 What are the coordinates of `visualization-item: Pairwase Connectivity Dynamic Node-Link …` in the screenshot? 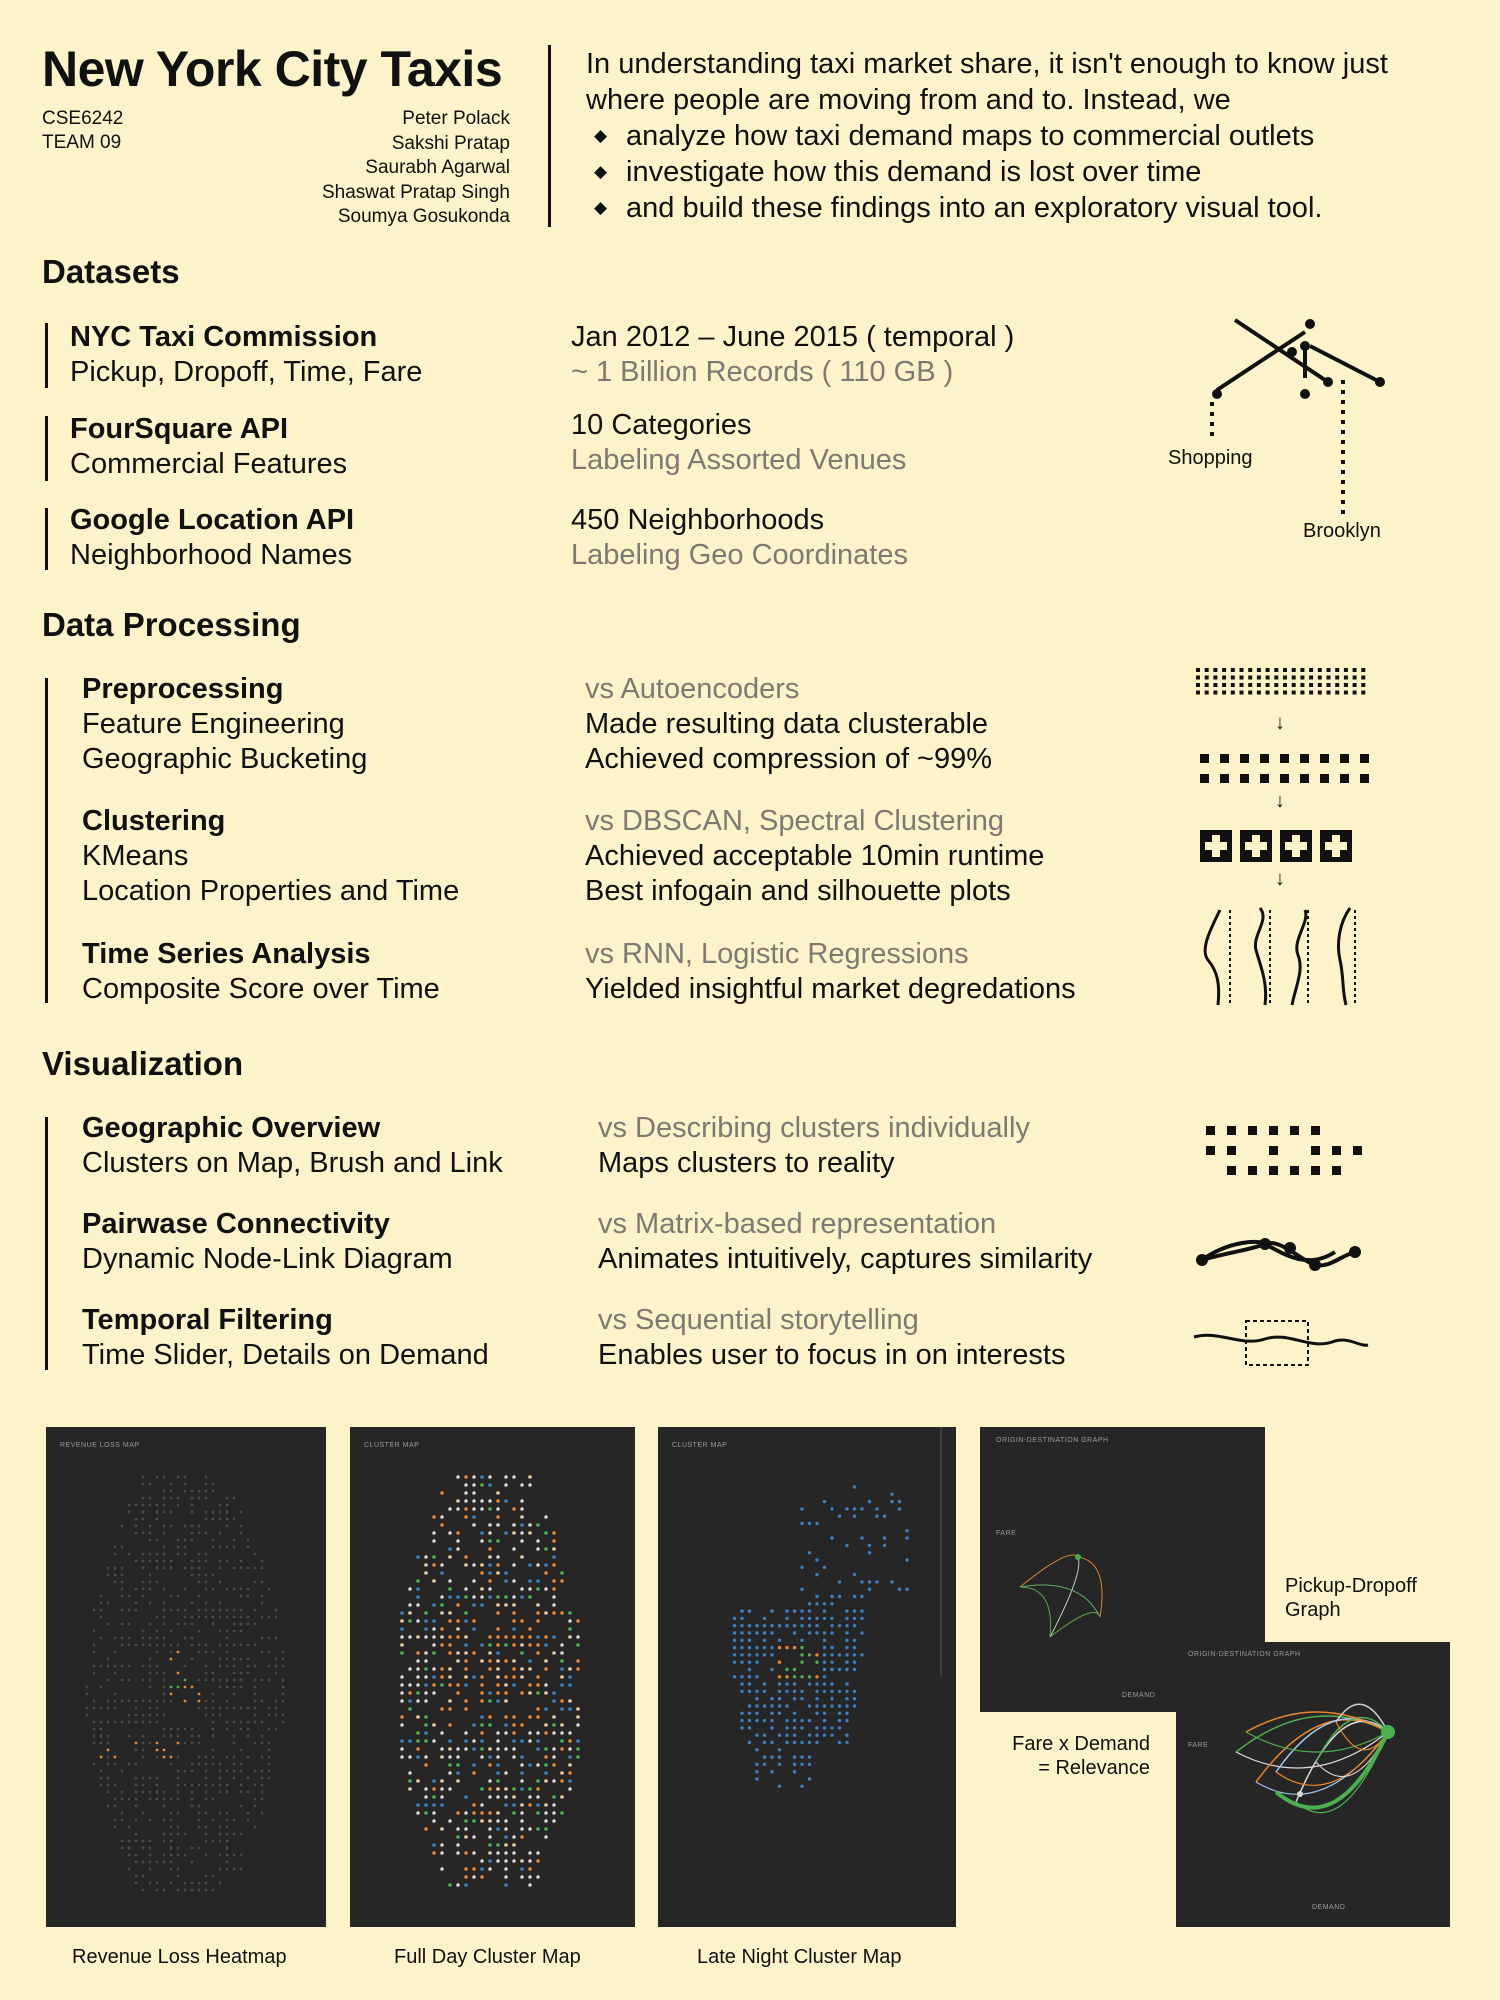 It's located at (267, 1242).